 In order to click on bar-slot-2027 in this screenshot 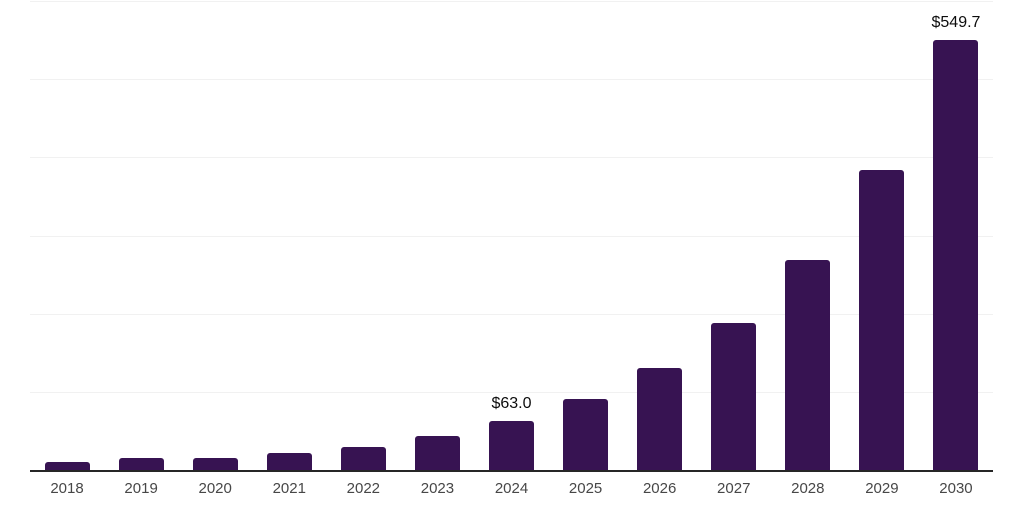, I will do `click(734, 235)`.